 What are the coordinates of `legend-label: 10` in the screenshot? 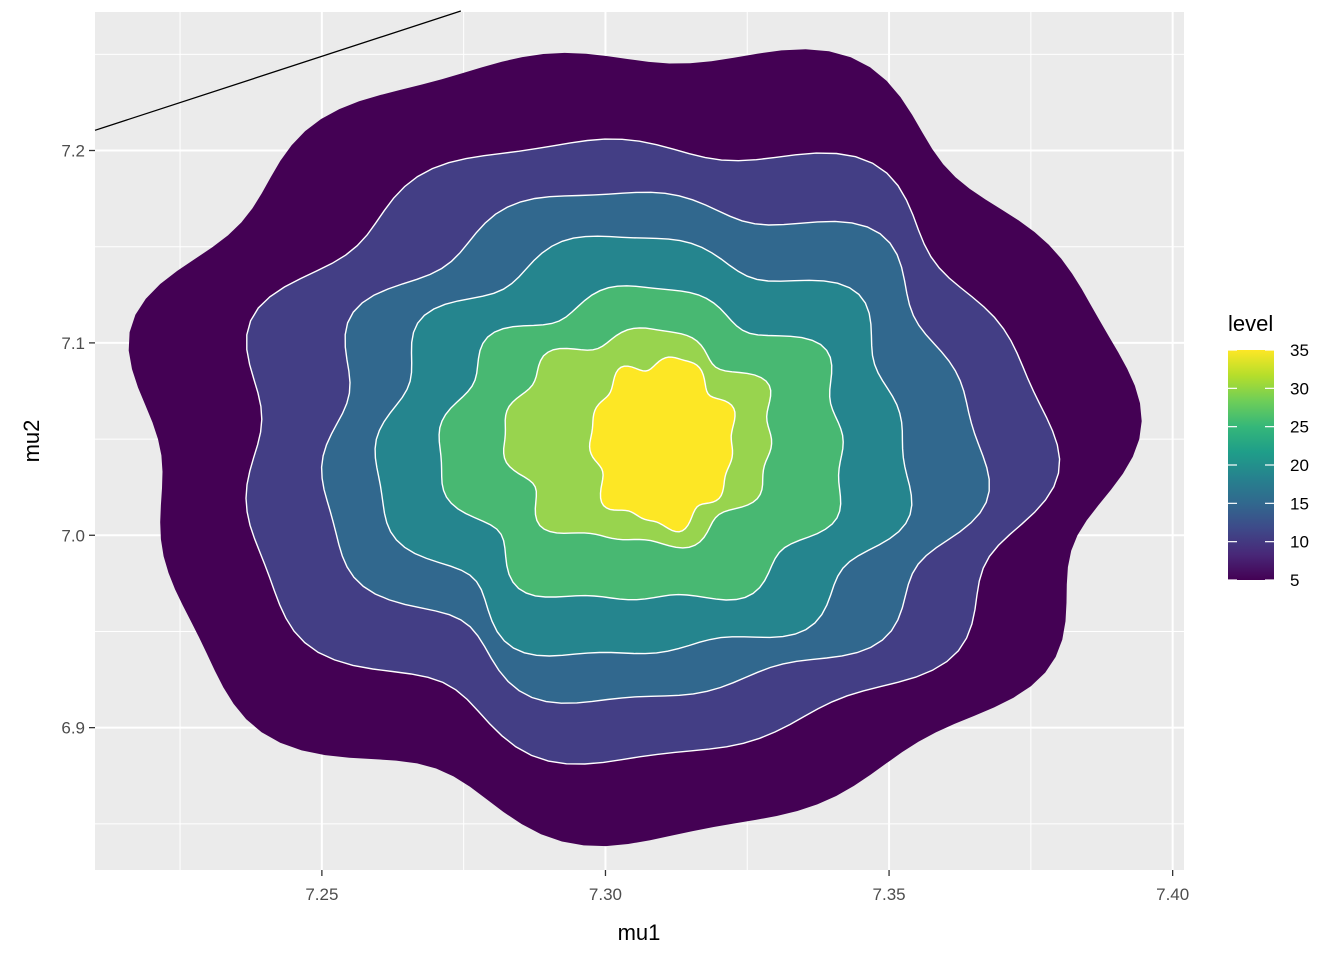 It's located at (1299, 542).